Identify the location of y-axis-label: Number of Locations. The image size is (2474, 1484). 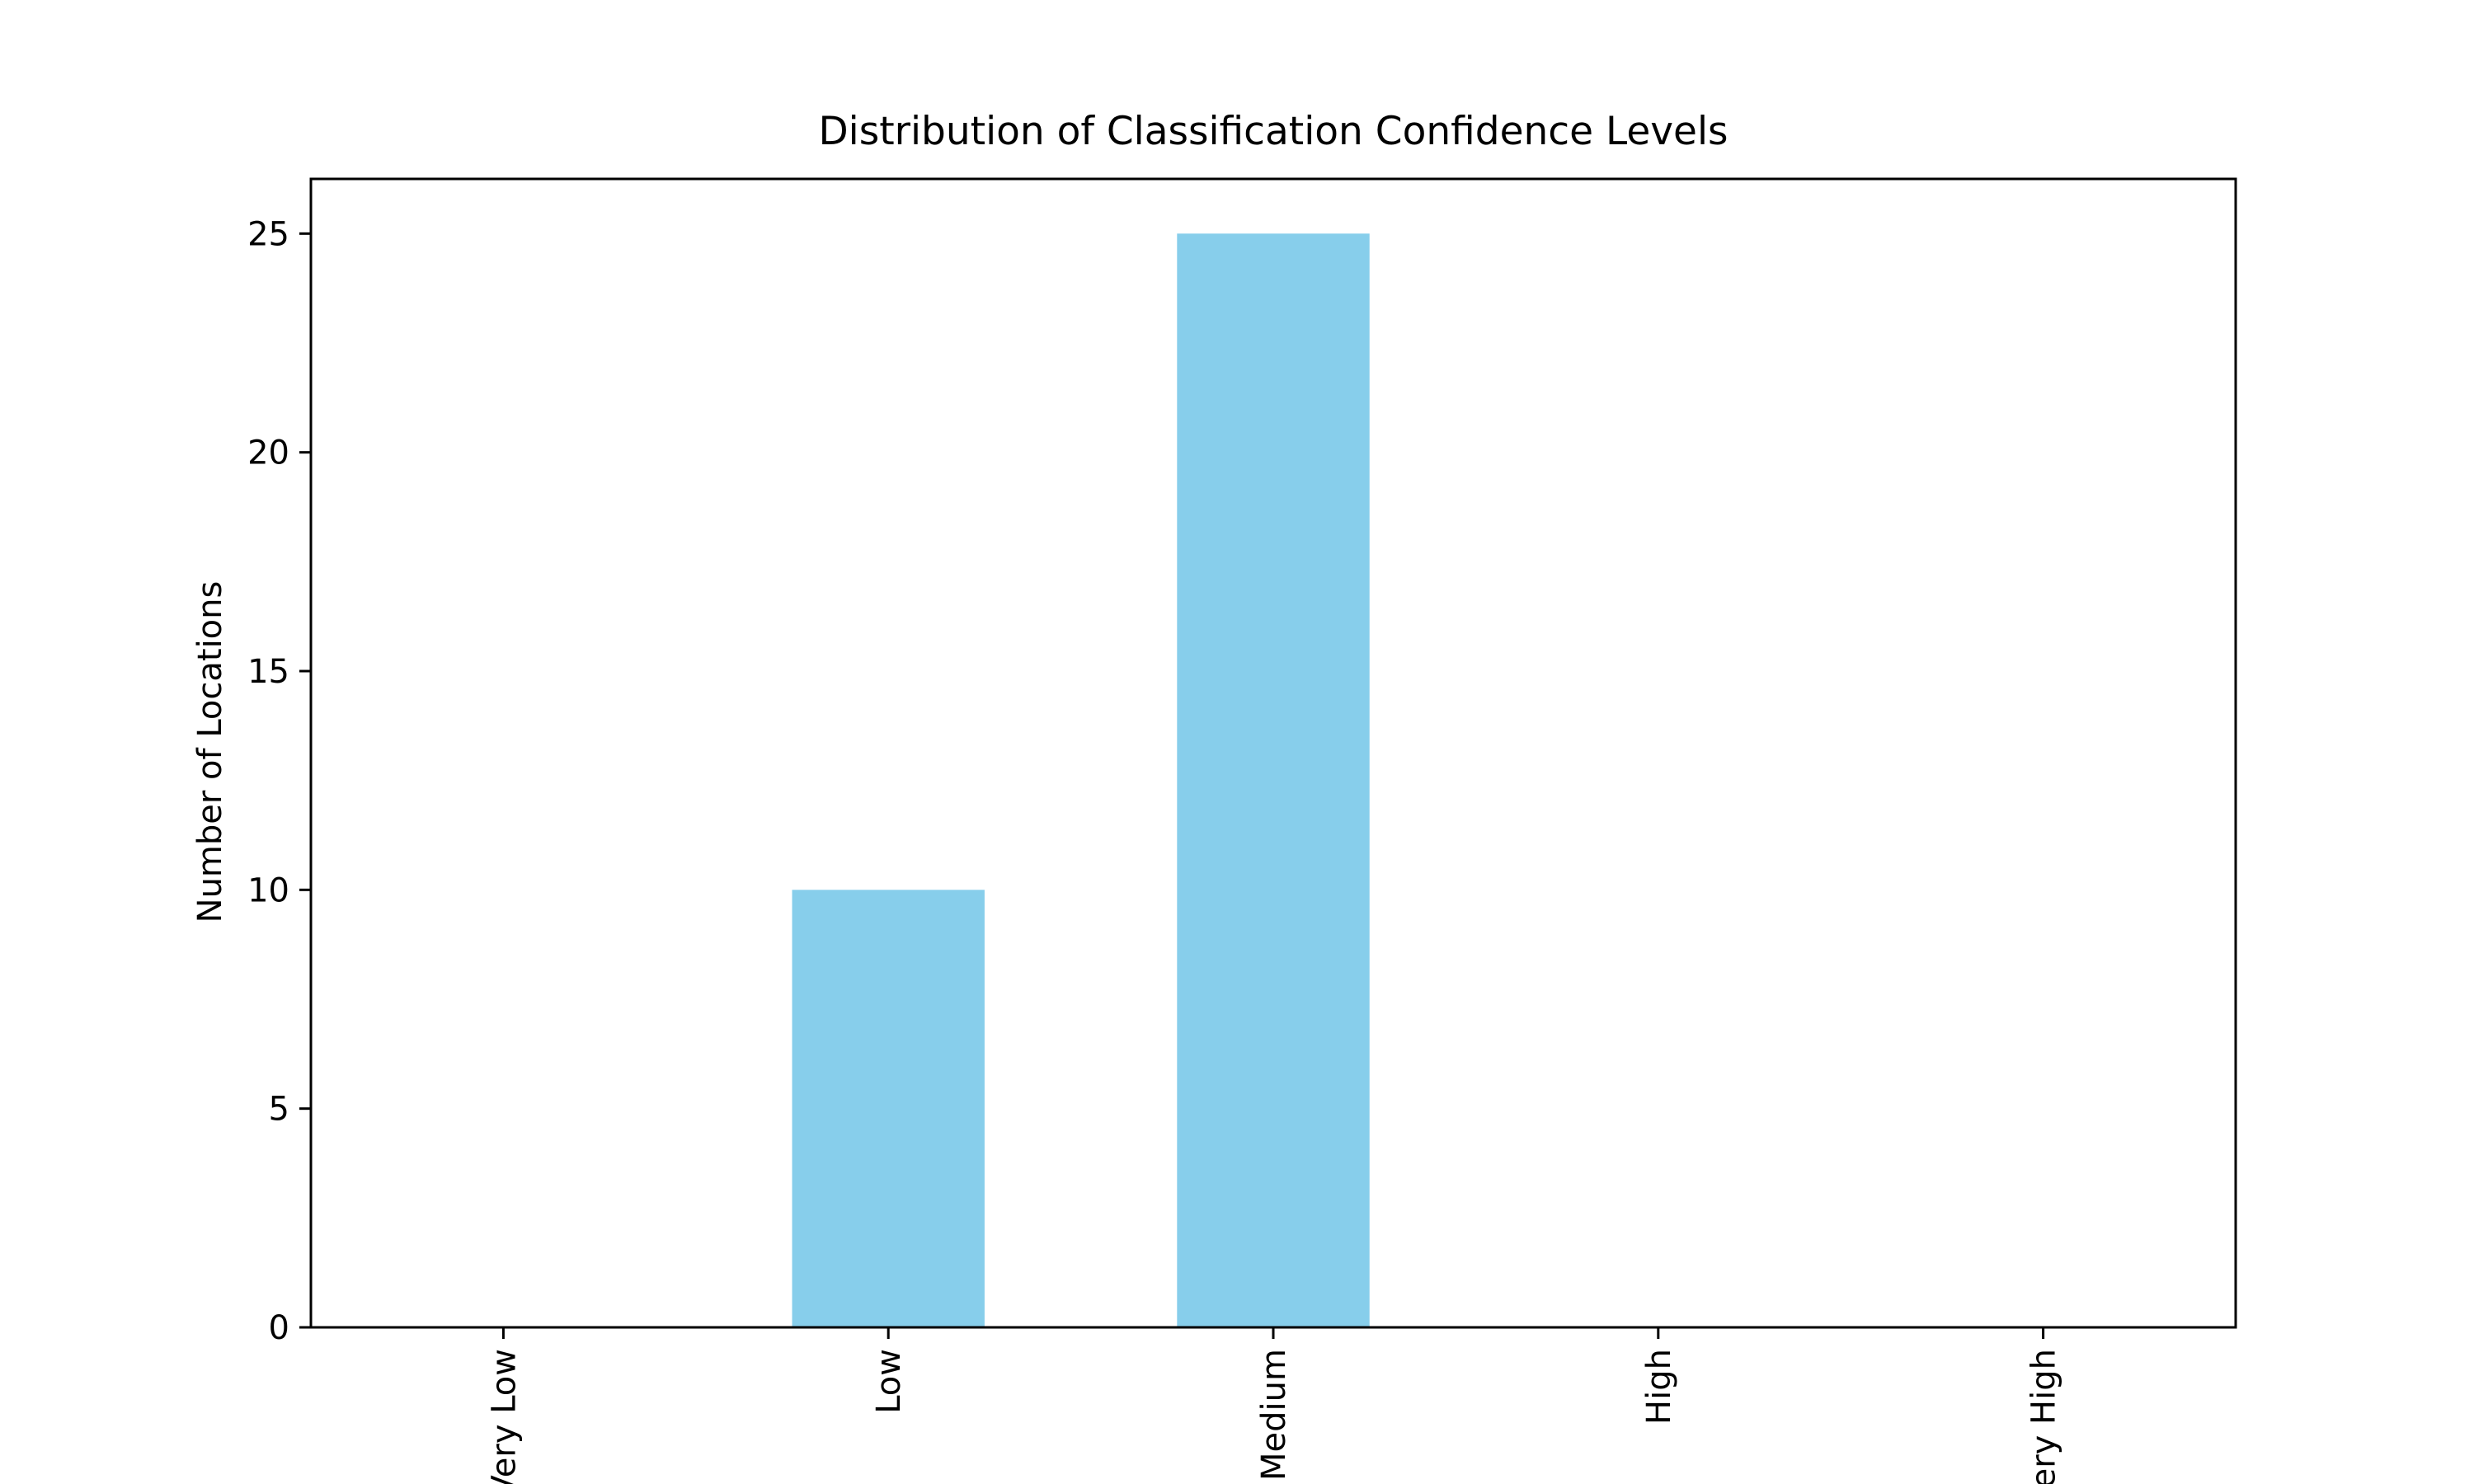
(210, 752).